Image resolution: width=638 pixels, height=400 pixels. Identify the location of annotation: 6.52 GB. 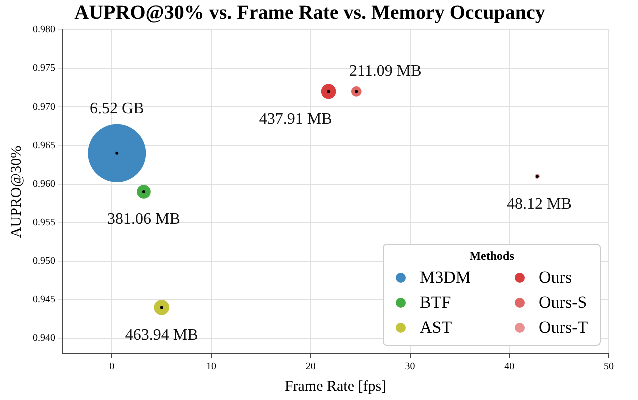
(117, 109).